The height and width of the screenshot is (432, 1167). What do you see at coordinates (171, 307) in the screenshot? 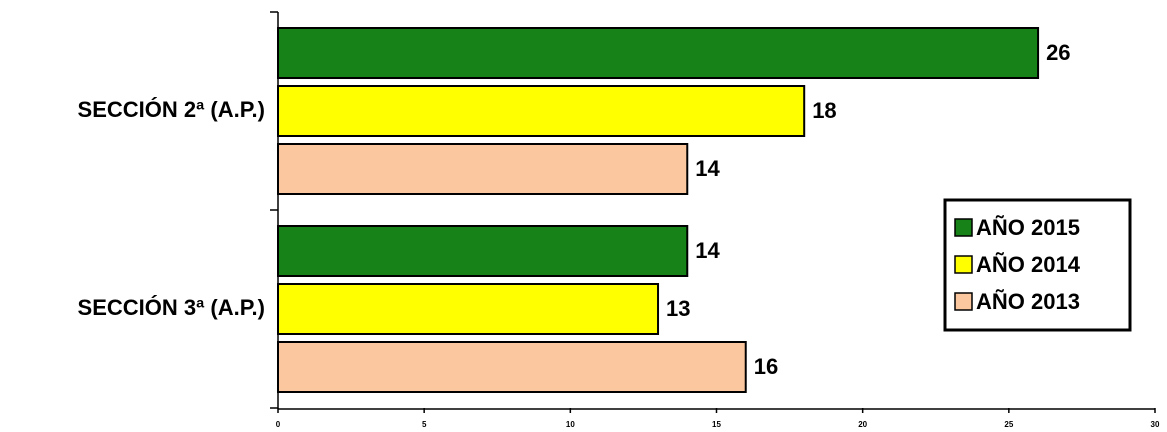
I see `y-tick-label: SECCIÓN 3ª (A.P.)` at bounding box center [171, 307].